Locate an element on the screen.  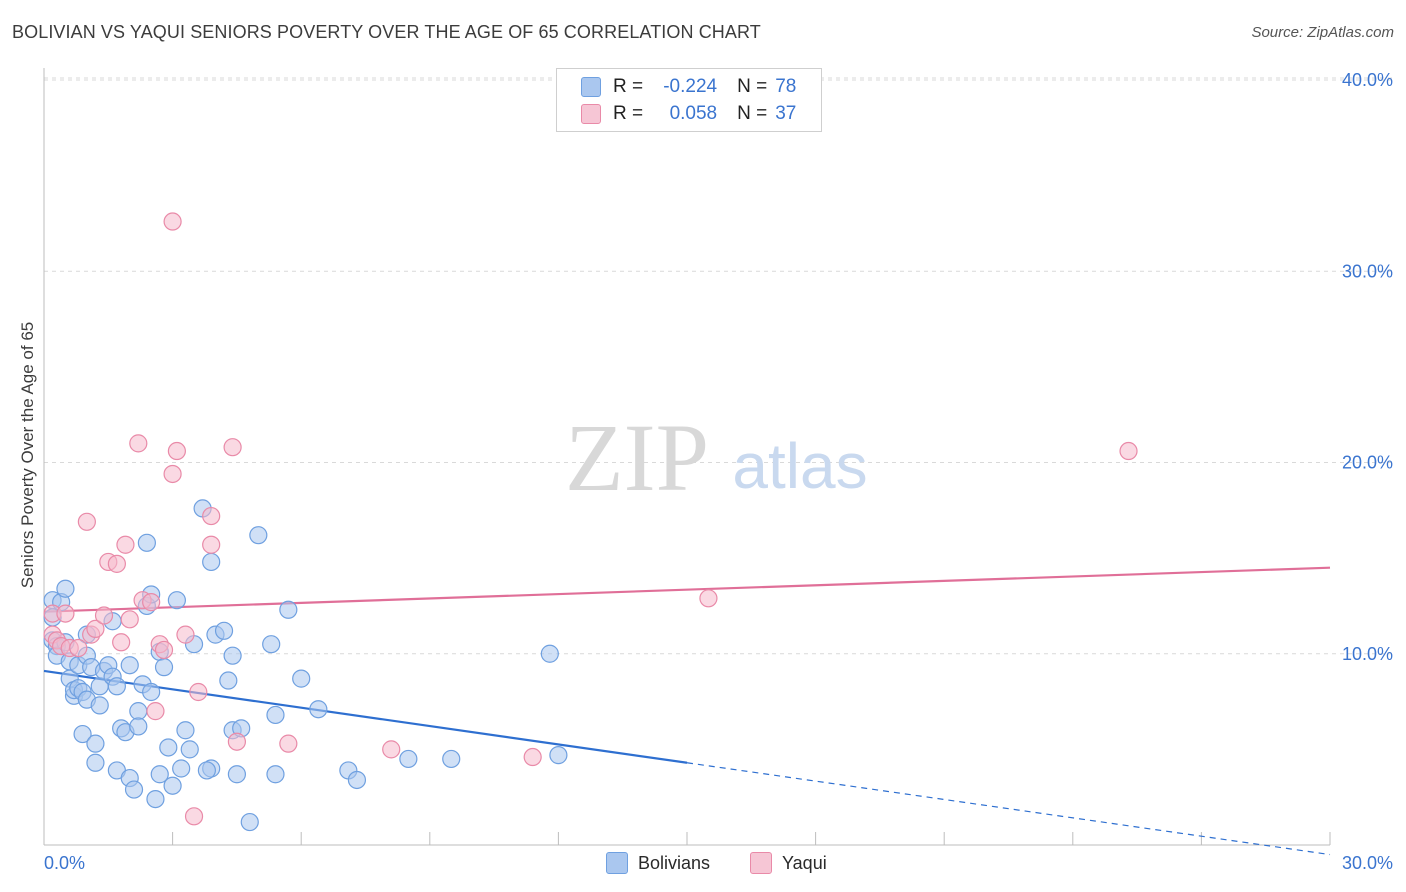
y-tick-label: 30.0% is located at coordinates (1367, 271).